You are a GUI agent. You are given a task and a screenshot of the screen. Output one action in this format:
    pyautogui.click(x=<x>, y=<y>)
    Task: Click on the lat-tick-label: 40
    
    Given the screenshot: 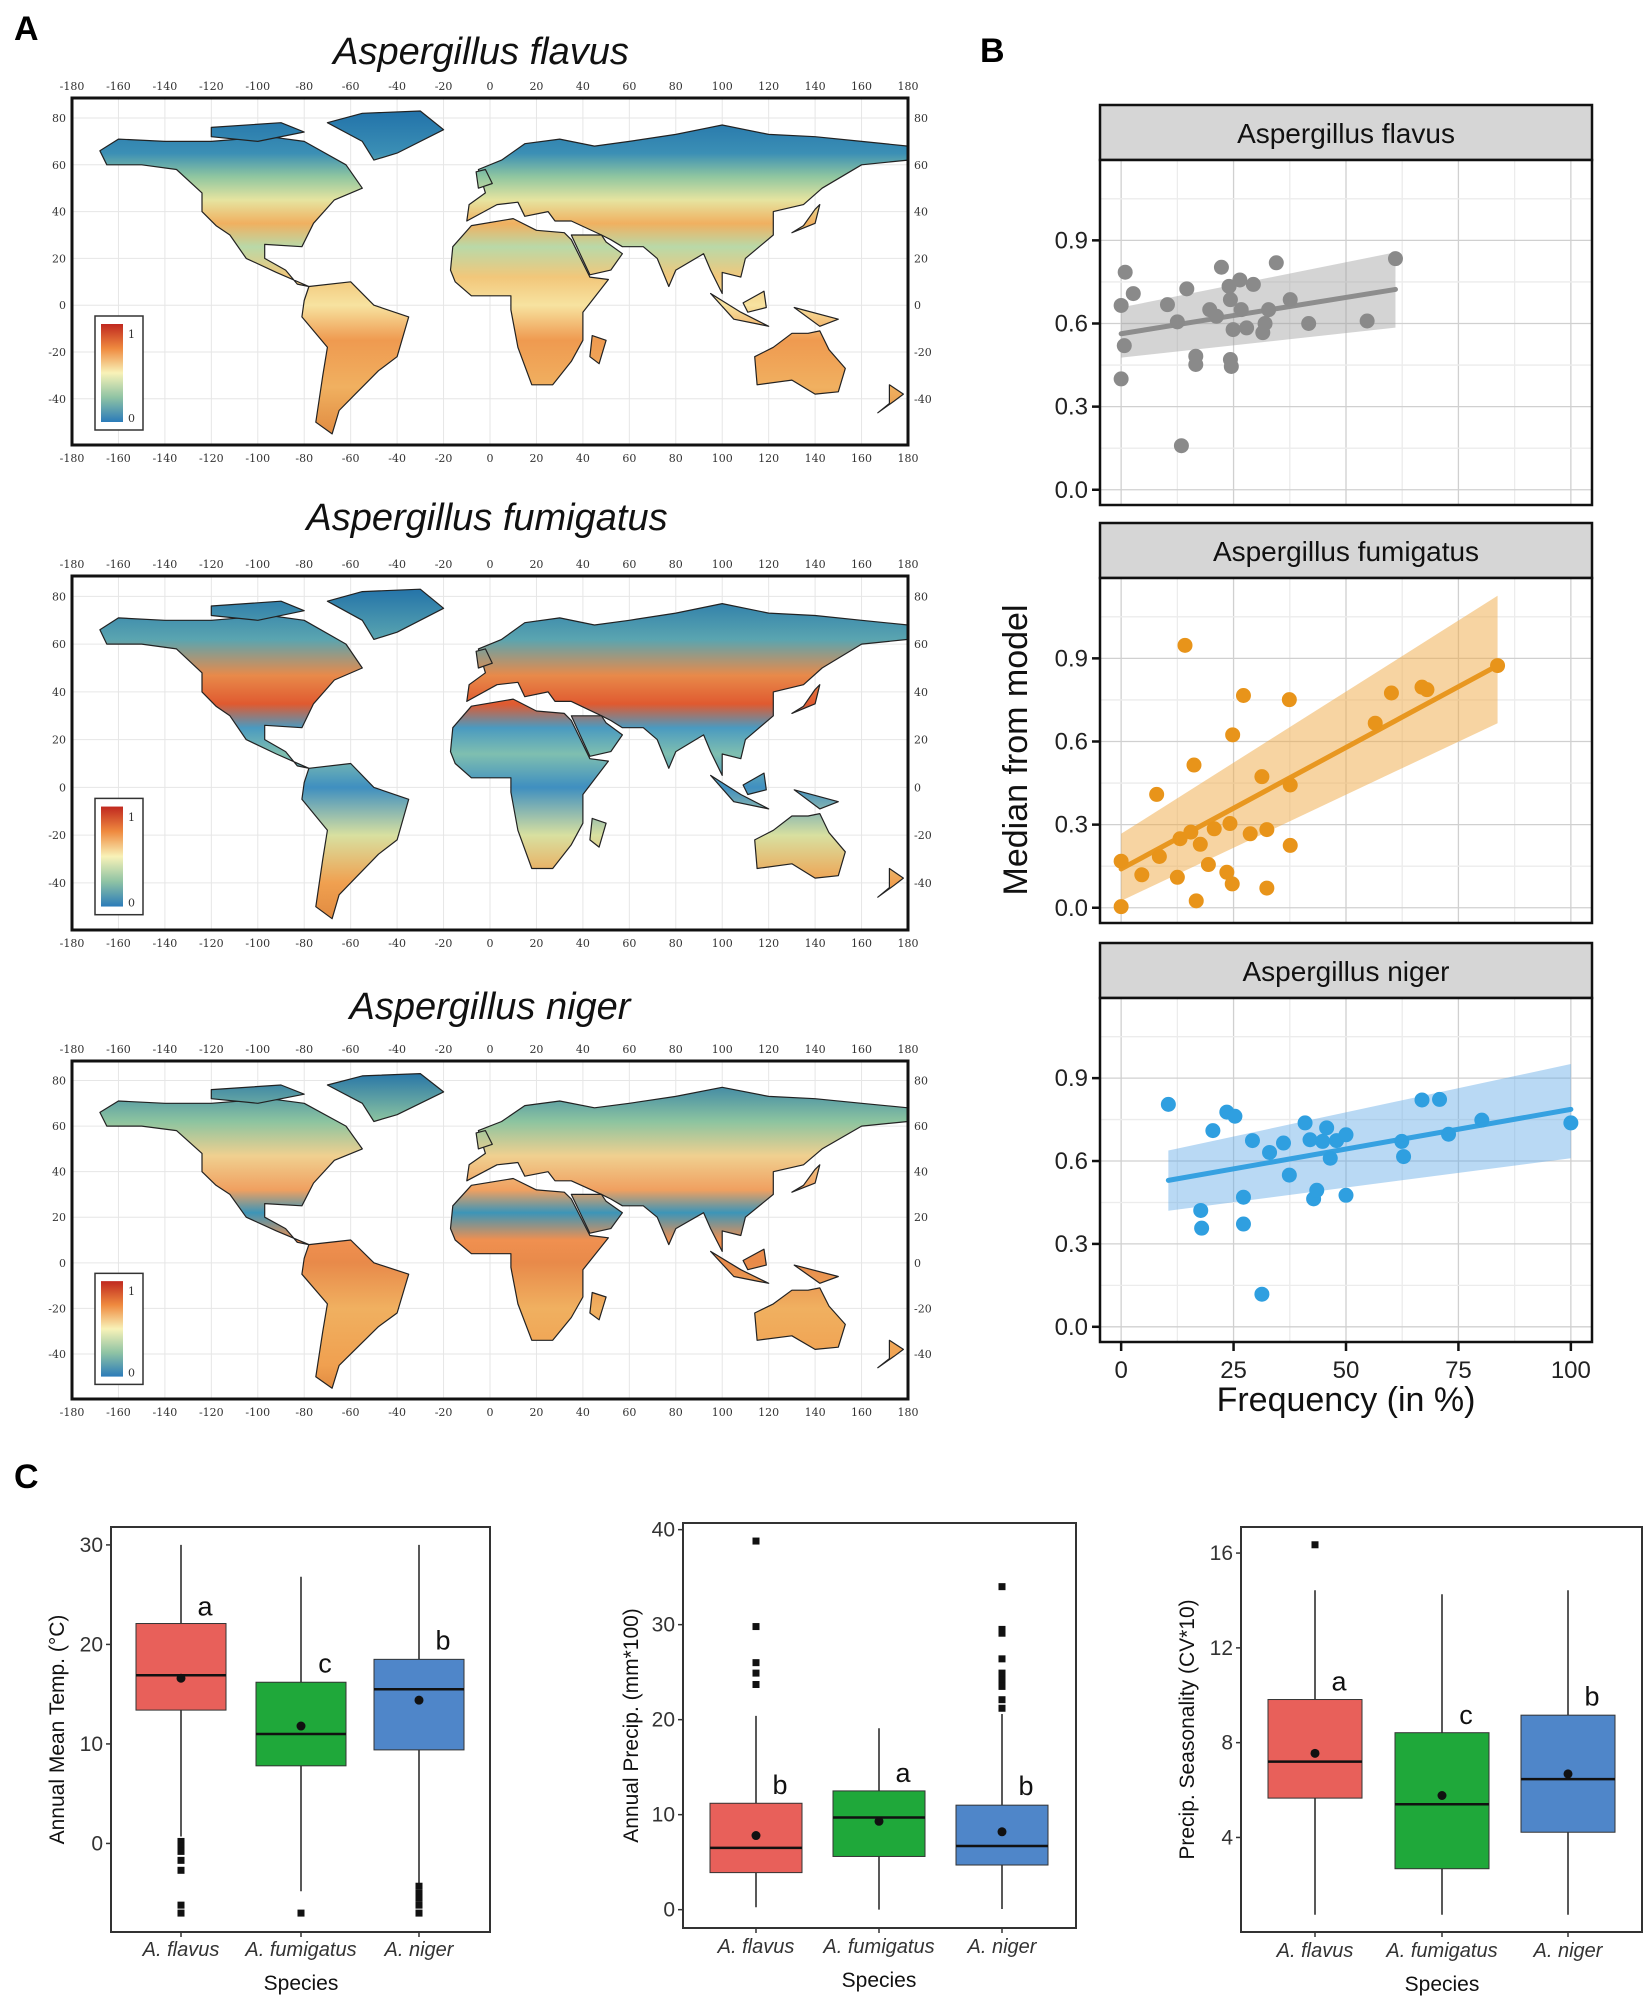 What is the action you would take?
    pyautogui.click(x=59, y=692)
    